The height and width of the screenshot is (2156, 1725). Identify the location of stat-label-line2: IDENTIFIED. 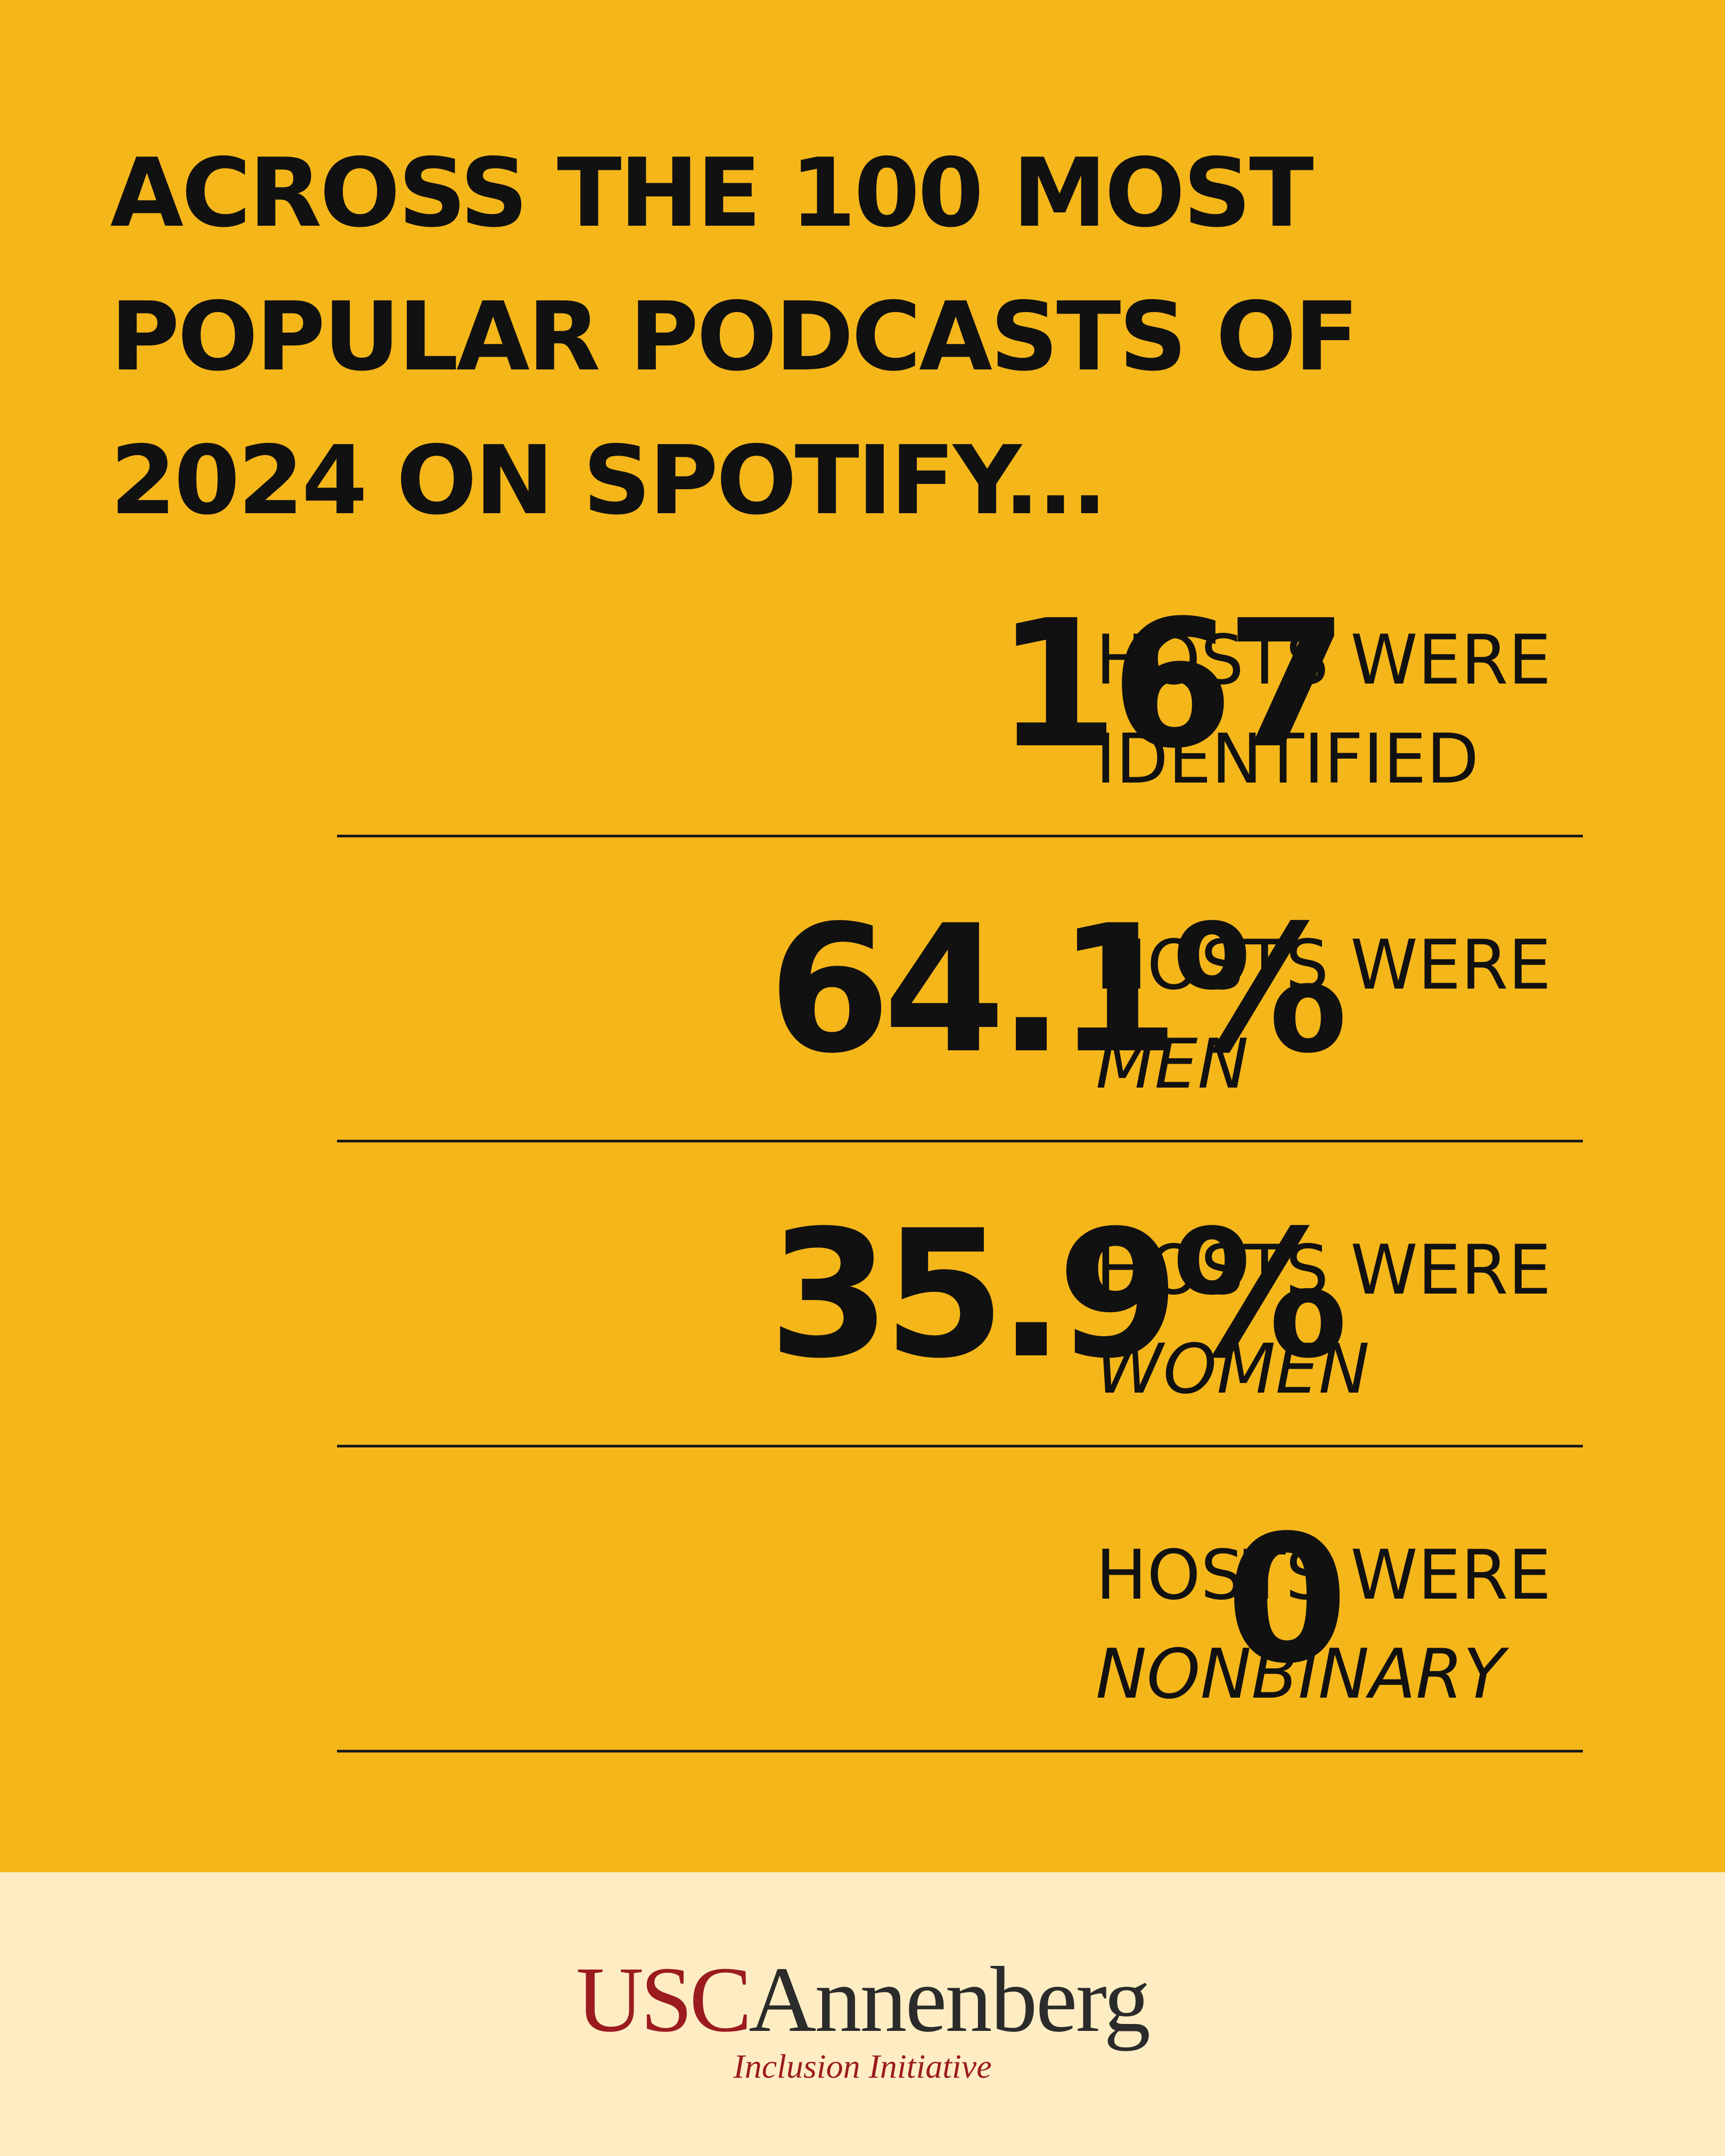
(1288, 759).